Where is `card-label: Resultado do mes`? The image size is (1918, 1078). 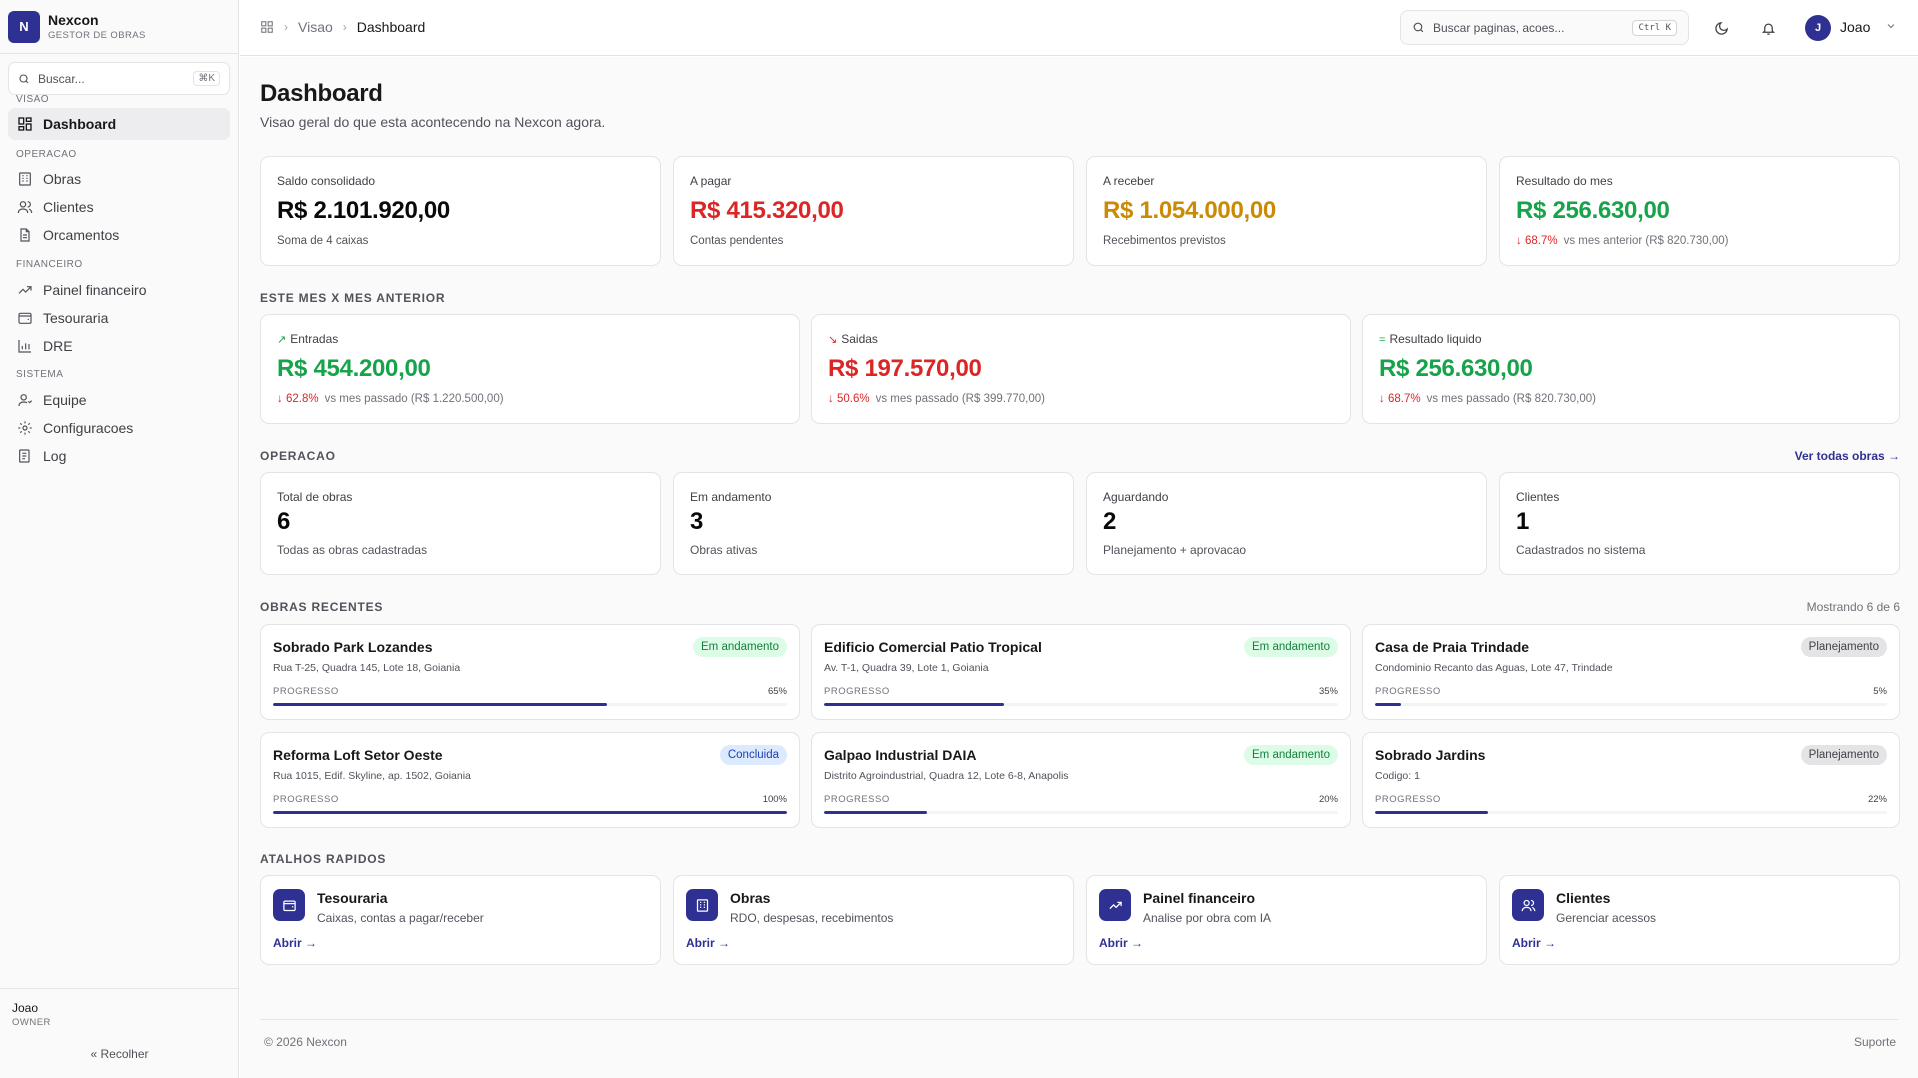 card-label: Resultado do mes is located at coordinates (1564, 181).